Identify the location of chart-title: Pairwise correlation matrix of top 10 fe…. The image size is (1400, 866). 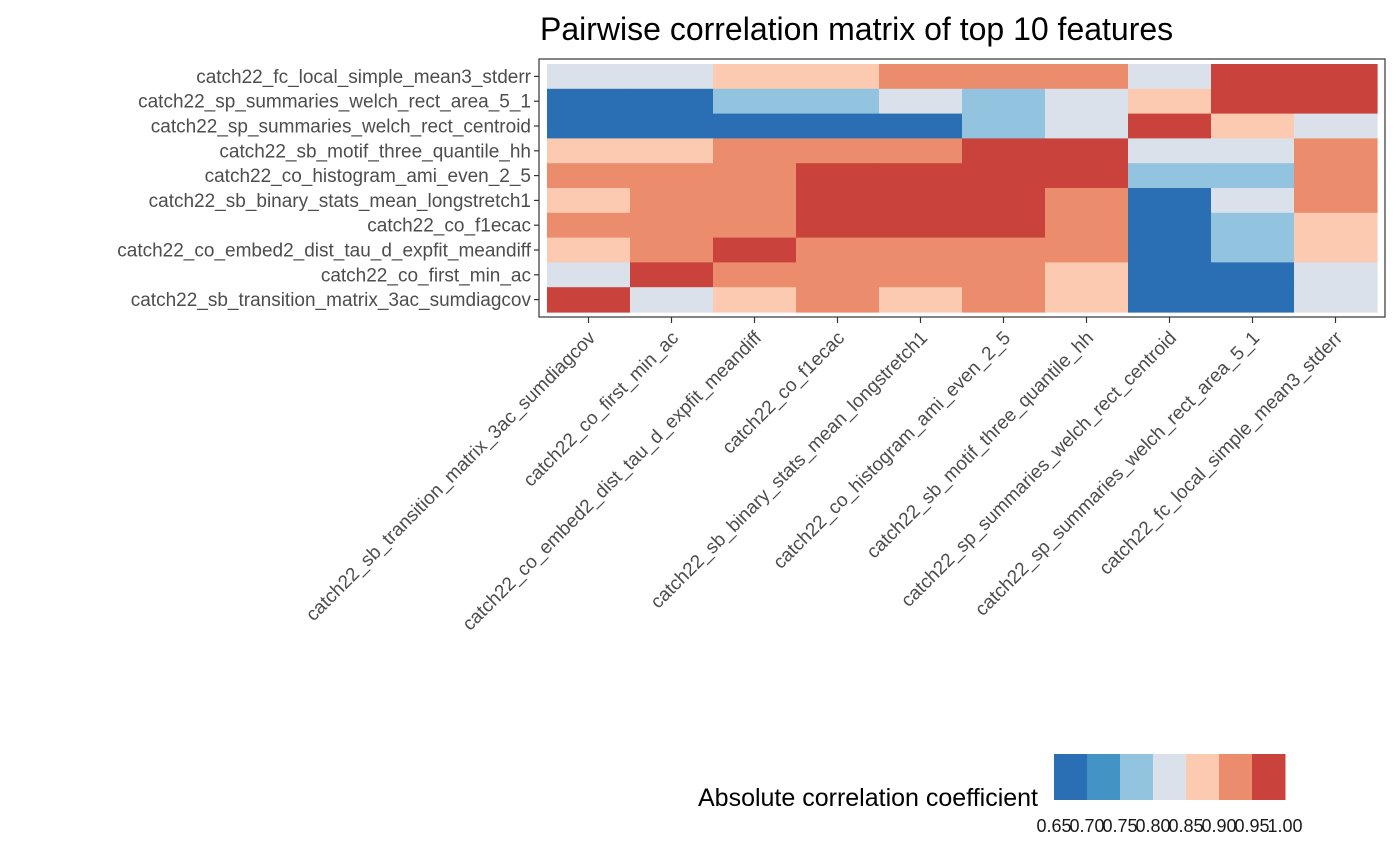
(856, 29).